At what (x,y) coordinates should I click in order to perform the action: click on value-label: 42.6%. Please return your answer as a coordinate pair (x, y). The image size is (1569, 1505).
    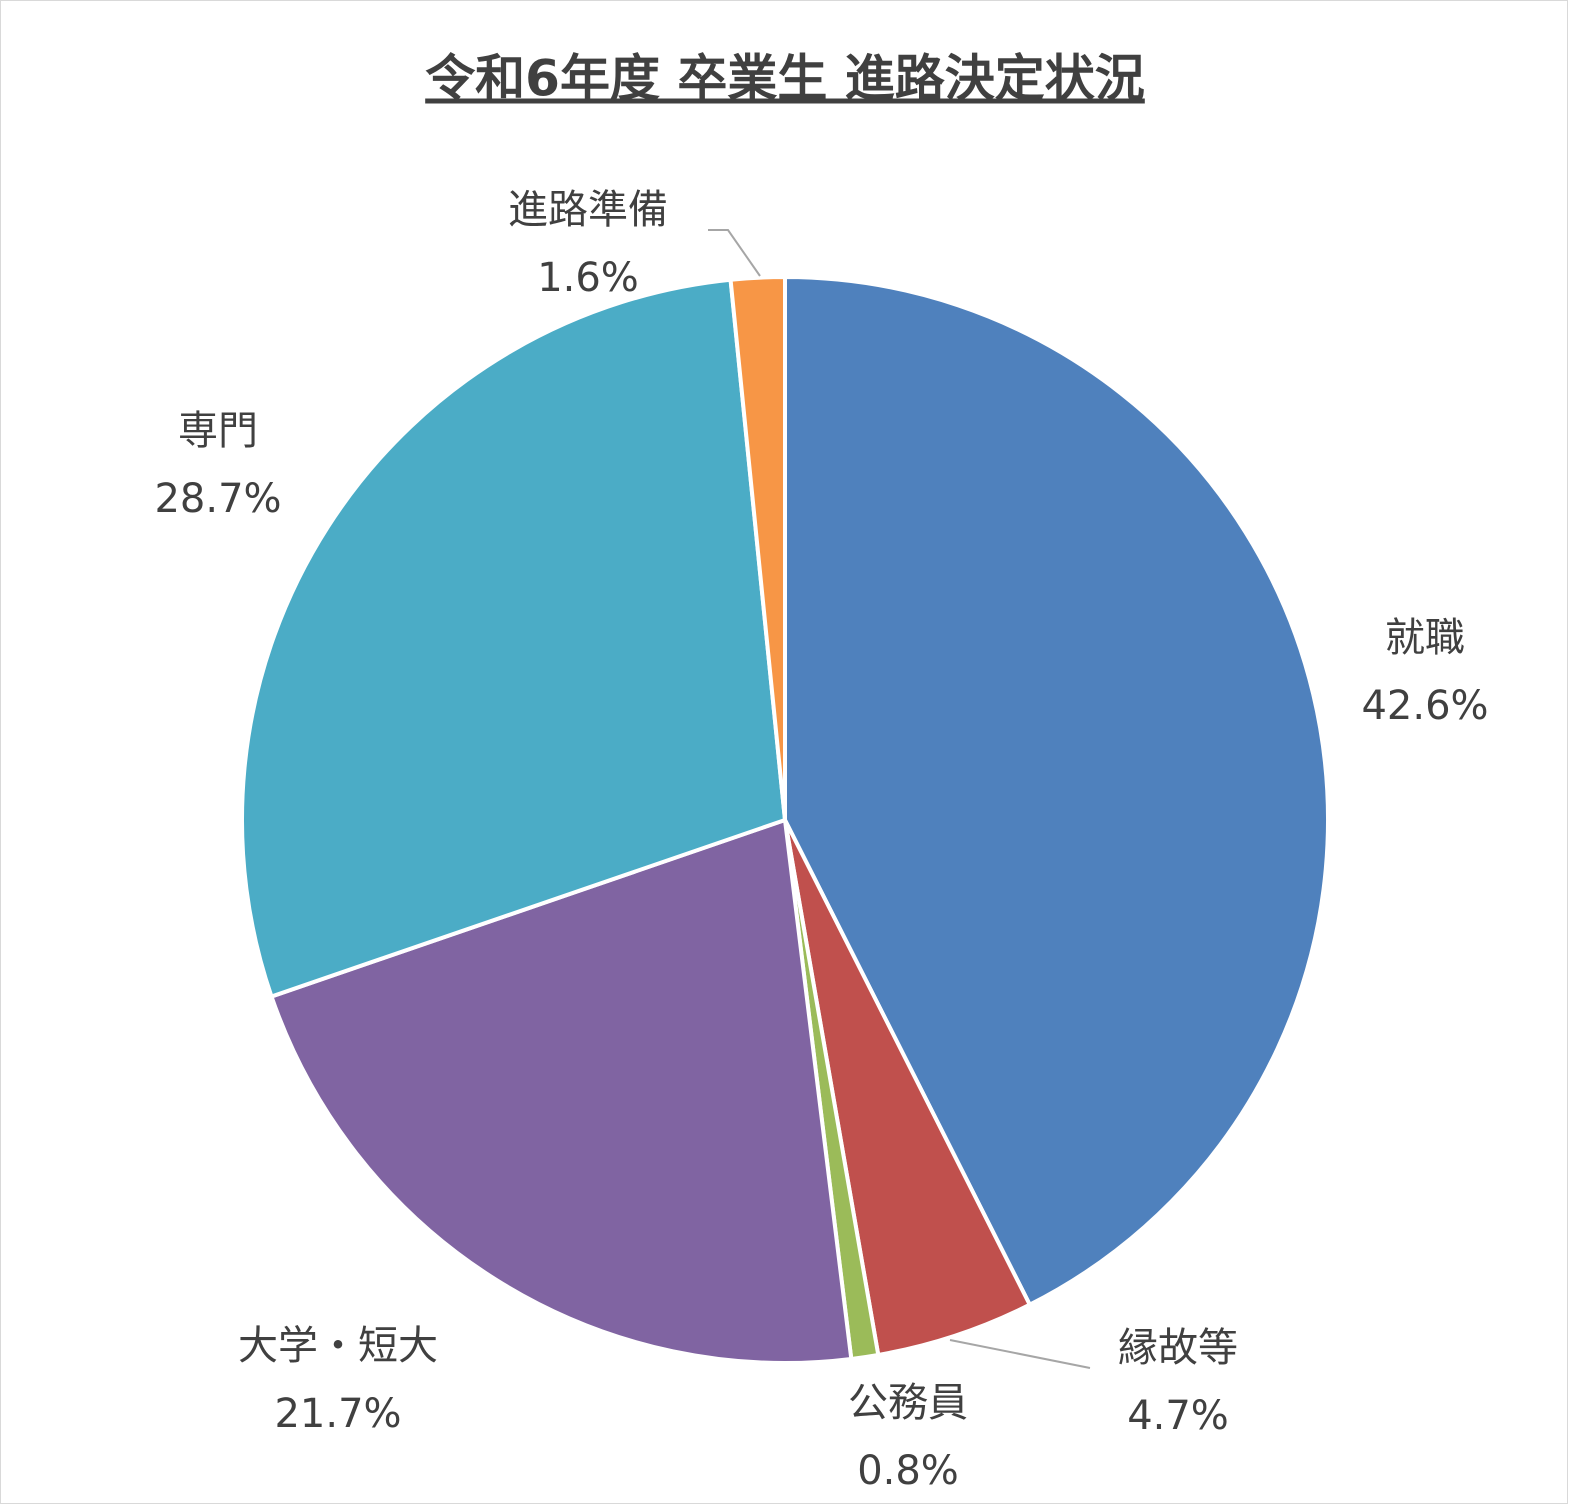
    Looking at the image, I should click on (1424, 706).